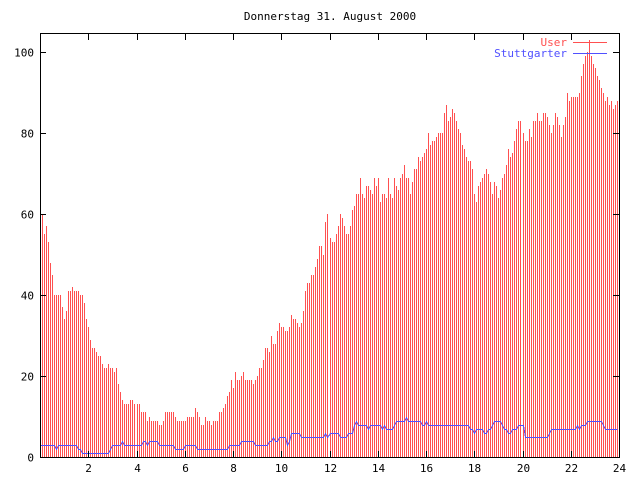 This screenshot has height=480, width=640. What do you see at coordinates (27, 134) in the screenshot?
I see `y-tick-label: 80` at bounding box center [27, 134].